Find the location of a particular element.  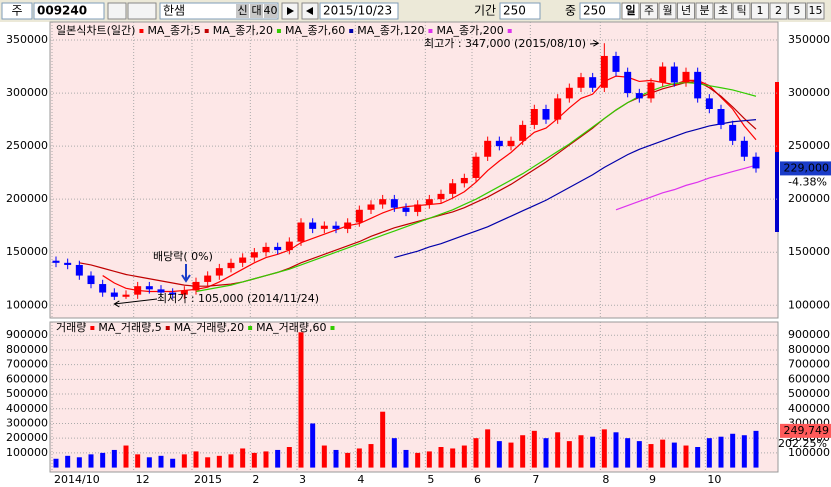

legend-entry: MA_종가,20 is located at coordinates (243, 30).